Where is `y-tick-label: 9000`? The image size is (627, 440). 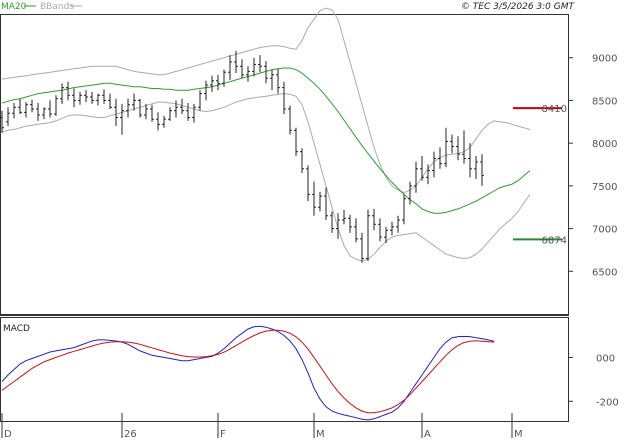 y-tick-label: 9000 is located at coordinates (604, 59).